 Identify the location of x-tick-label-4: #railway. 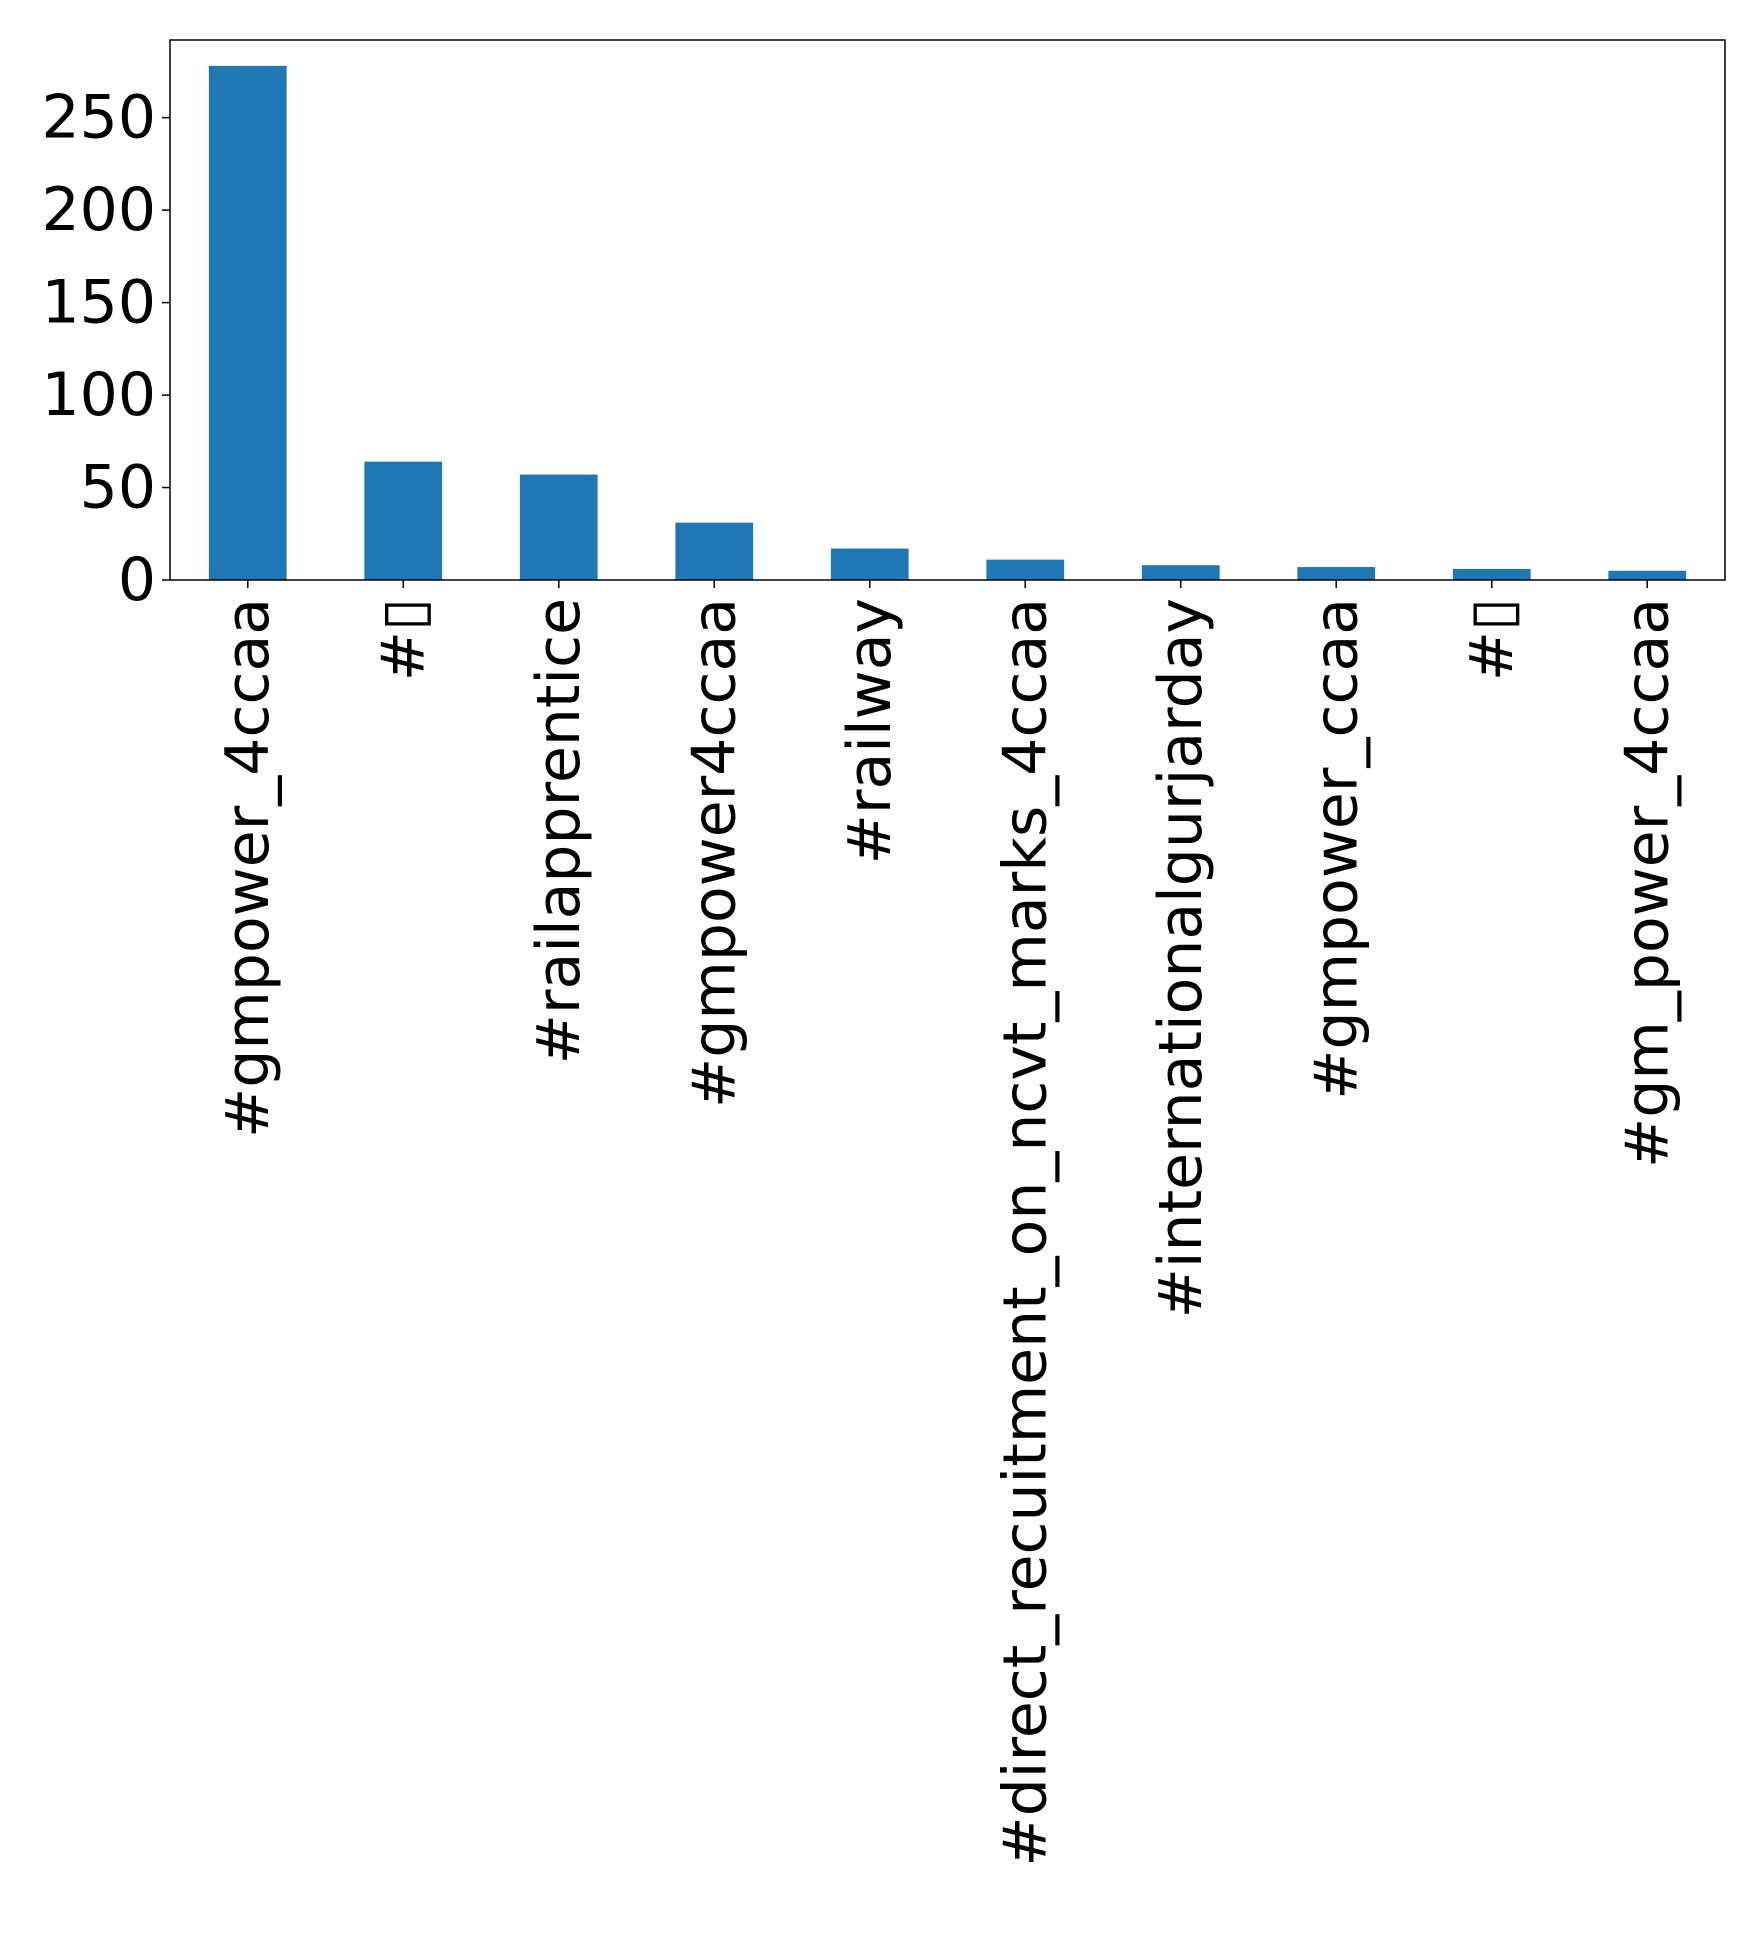
(870, 731).